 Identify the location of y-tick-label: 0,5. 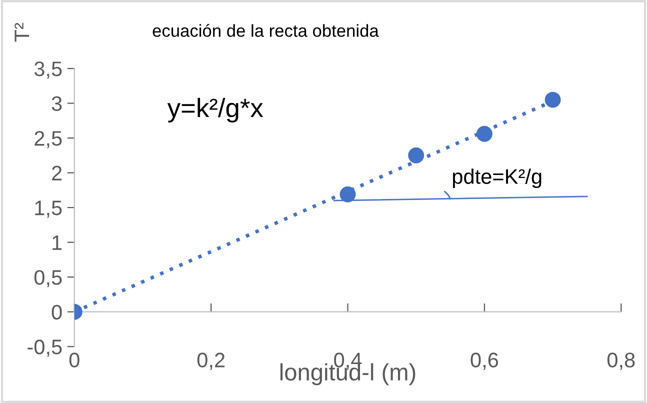
(48, 279).